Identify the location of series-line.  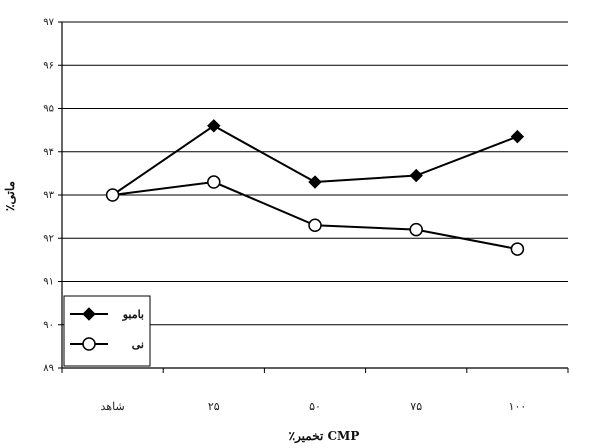
(315, 215).